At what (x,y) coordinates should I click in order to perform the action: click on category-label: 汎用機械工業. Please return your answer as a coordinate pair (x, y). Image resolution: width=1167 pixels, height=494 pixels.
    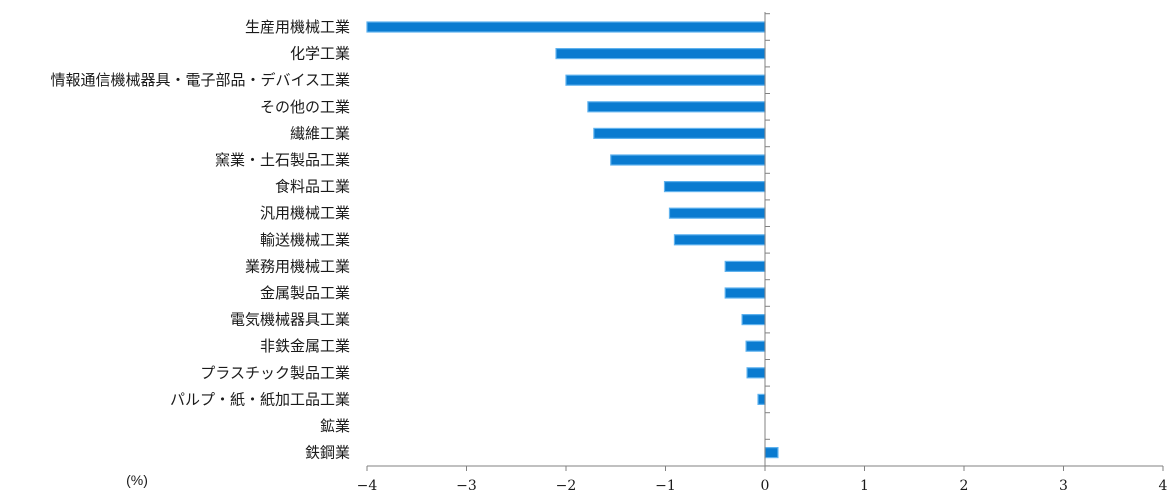
    Looking at the image, I should click on (305, 213).